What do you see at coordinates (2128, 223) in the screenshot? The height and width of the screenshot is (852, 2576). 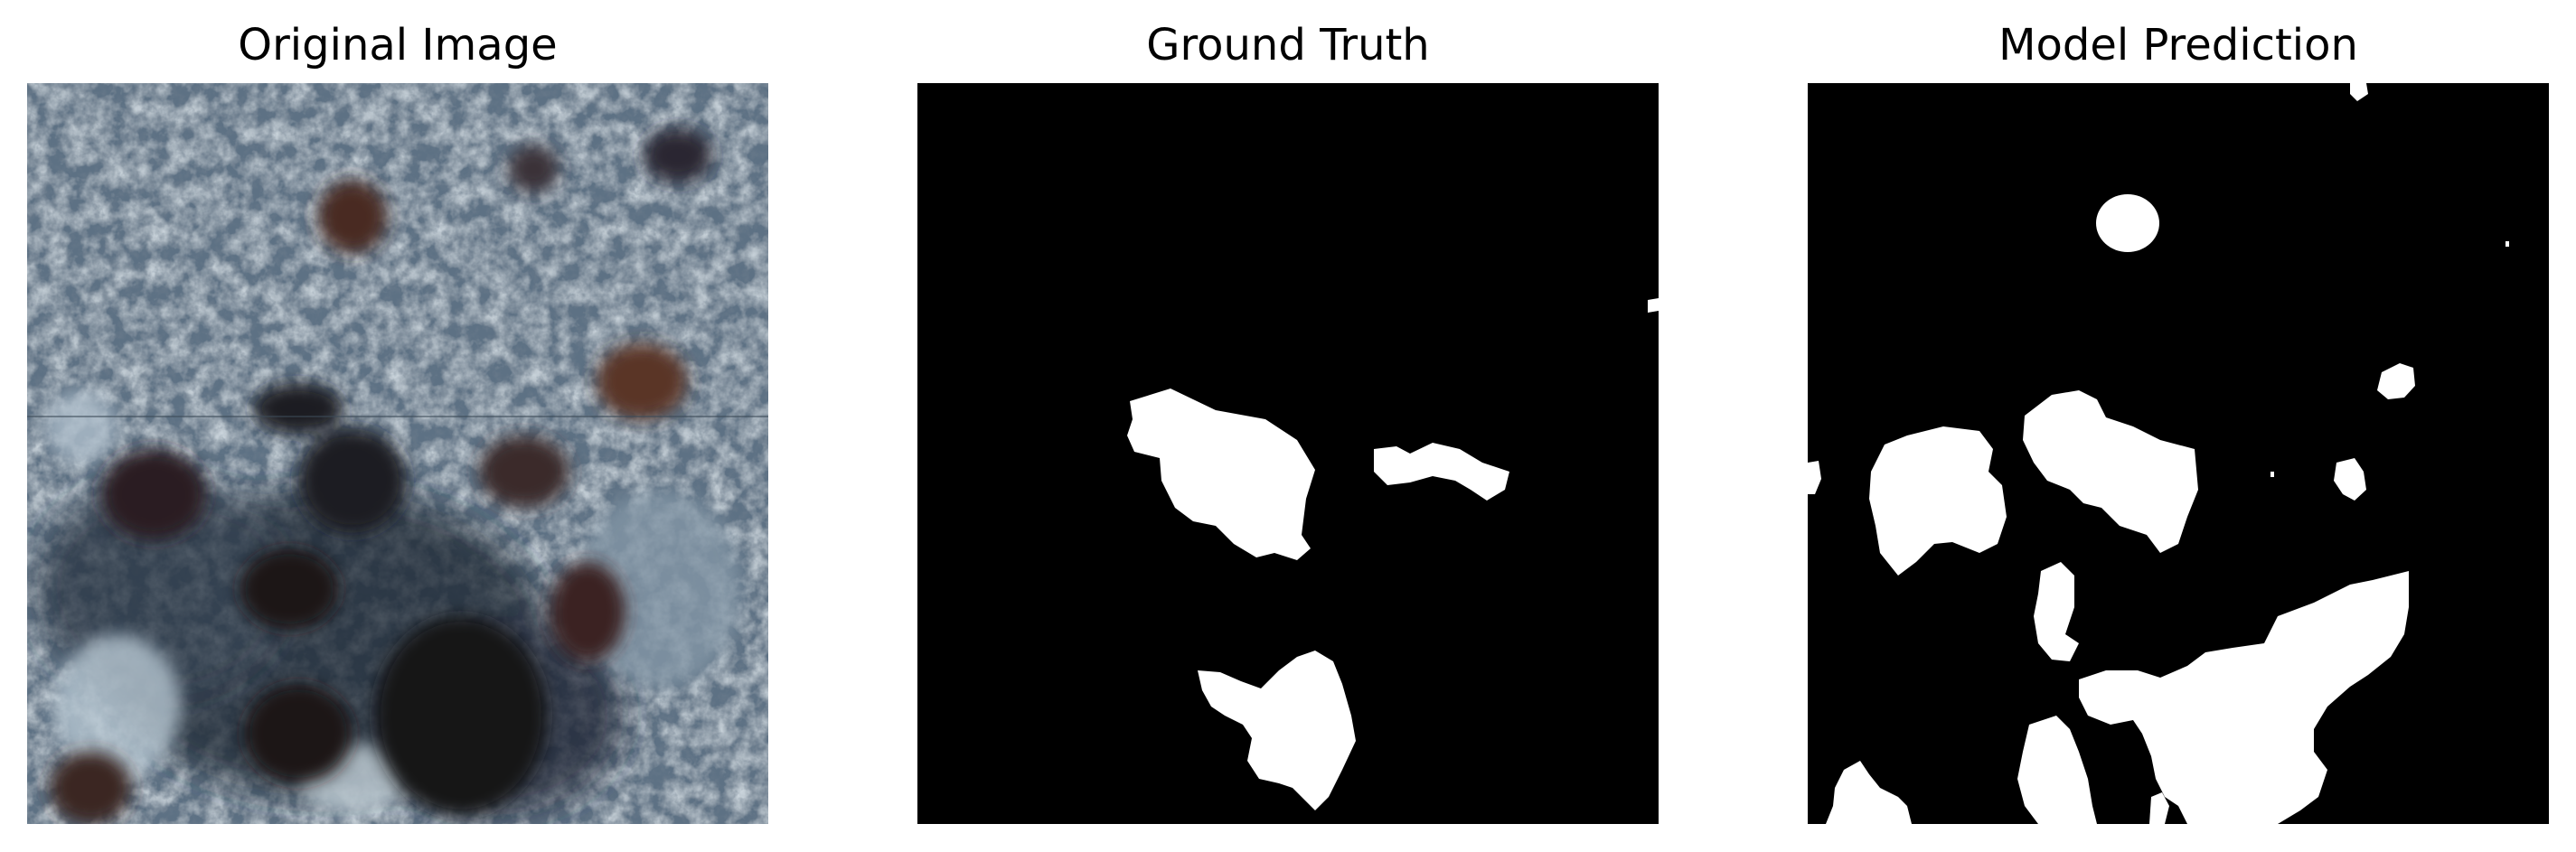 I see `pred-blob-round` at bounding box center [2128, 223].